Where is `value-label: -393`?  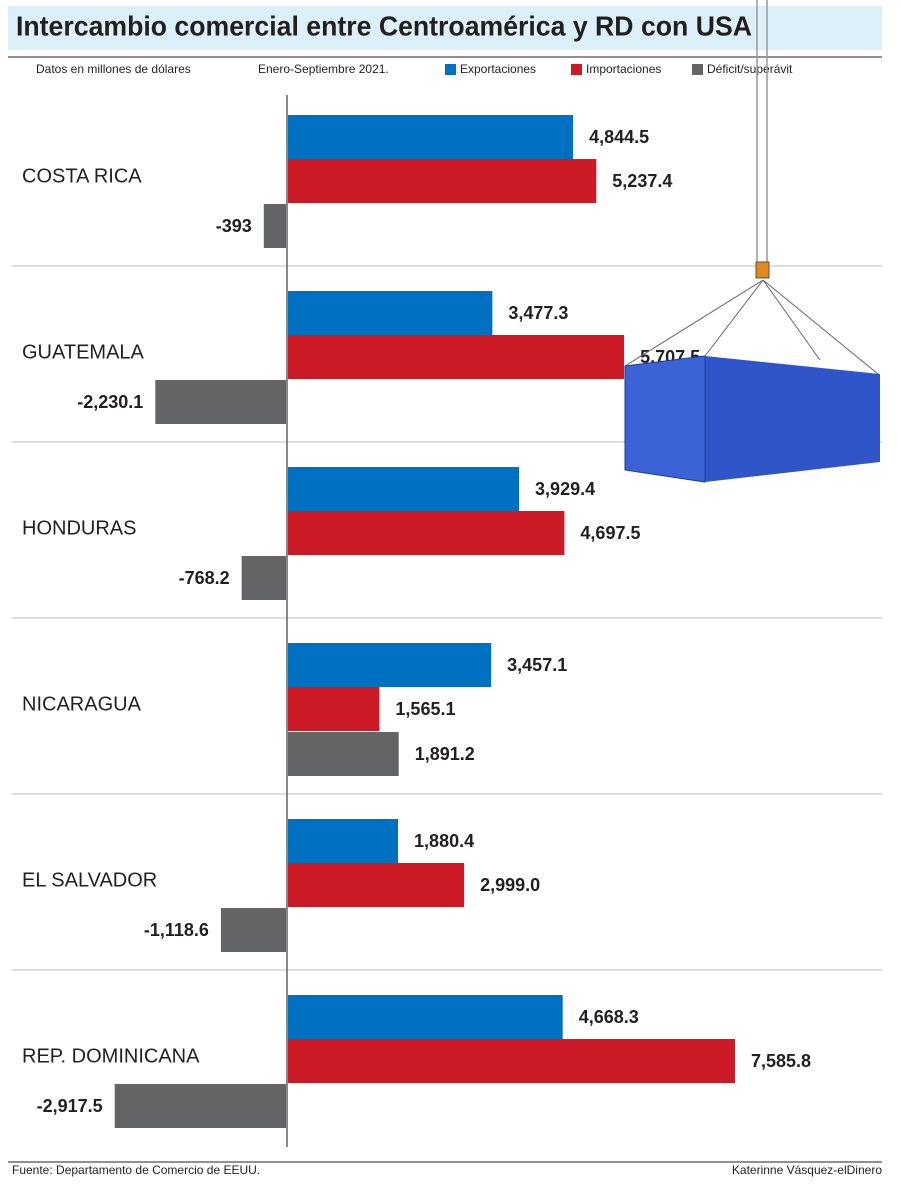 value-label: -393 is located at coordinates (234, 226).